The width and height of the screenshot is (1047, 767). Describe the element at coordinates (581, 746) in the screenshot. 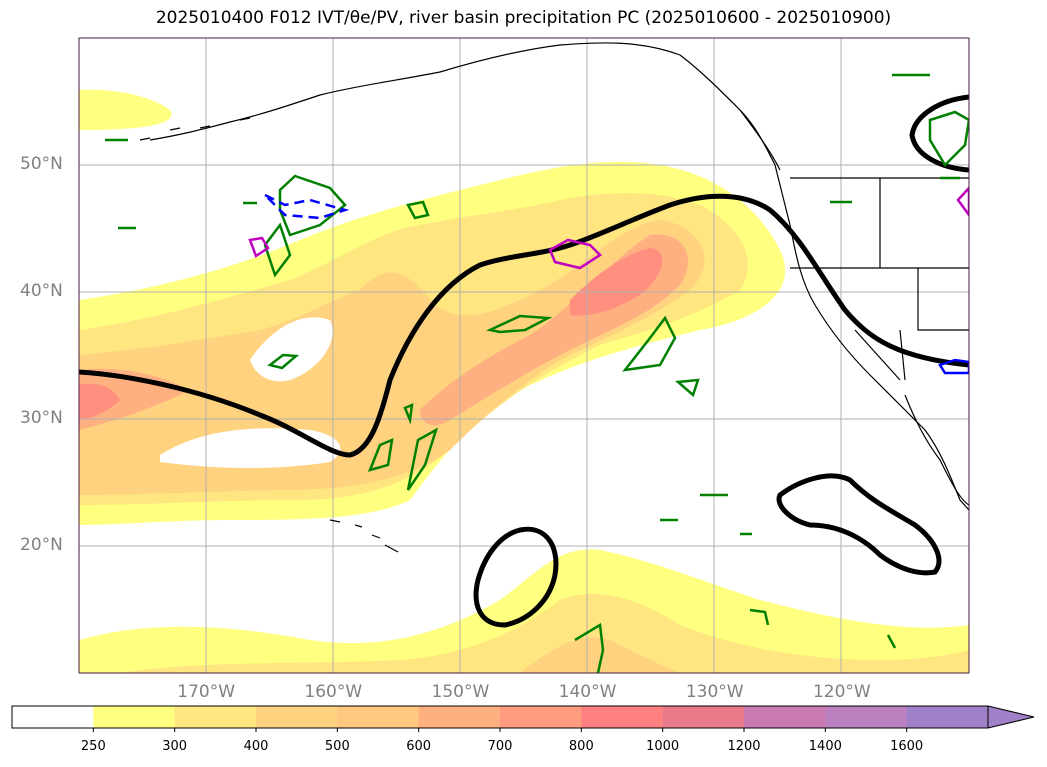

I see `colorbar-level-label: 800` at that location.